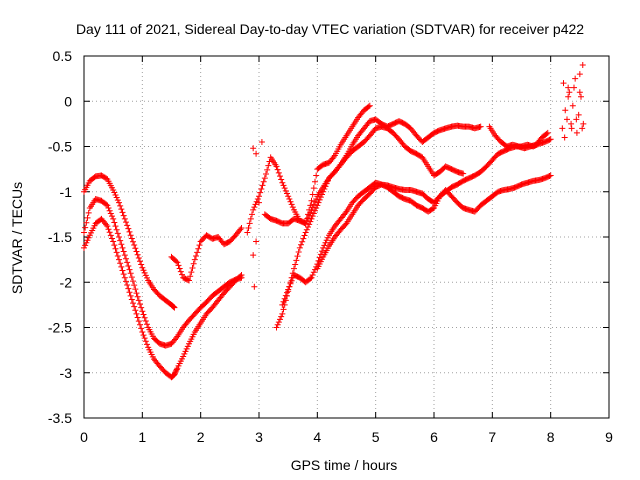 The height and width of the screenshot is (480, 640). I want to click on y-tick-label: -1, so click(66, 192).